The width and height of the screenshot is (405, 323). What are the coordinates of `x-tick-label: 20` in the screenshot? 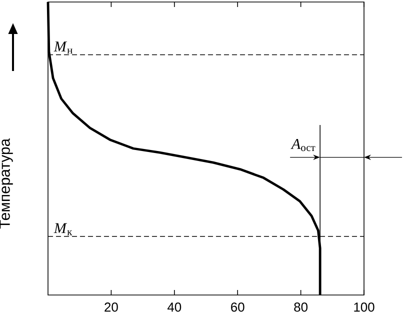 It's located at (111, 307).